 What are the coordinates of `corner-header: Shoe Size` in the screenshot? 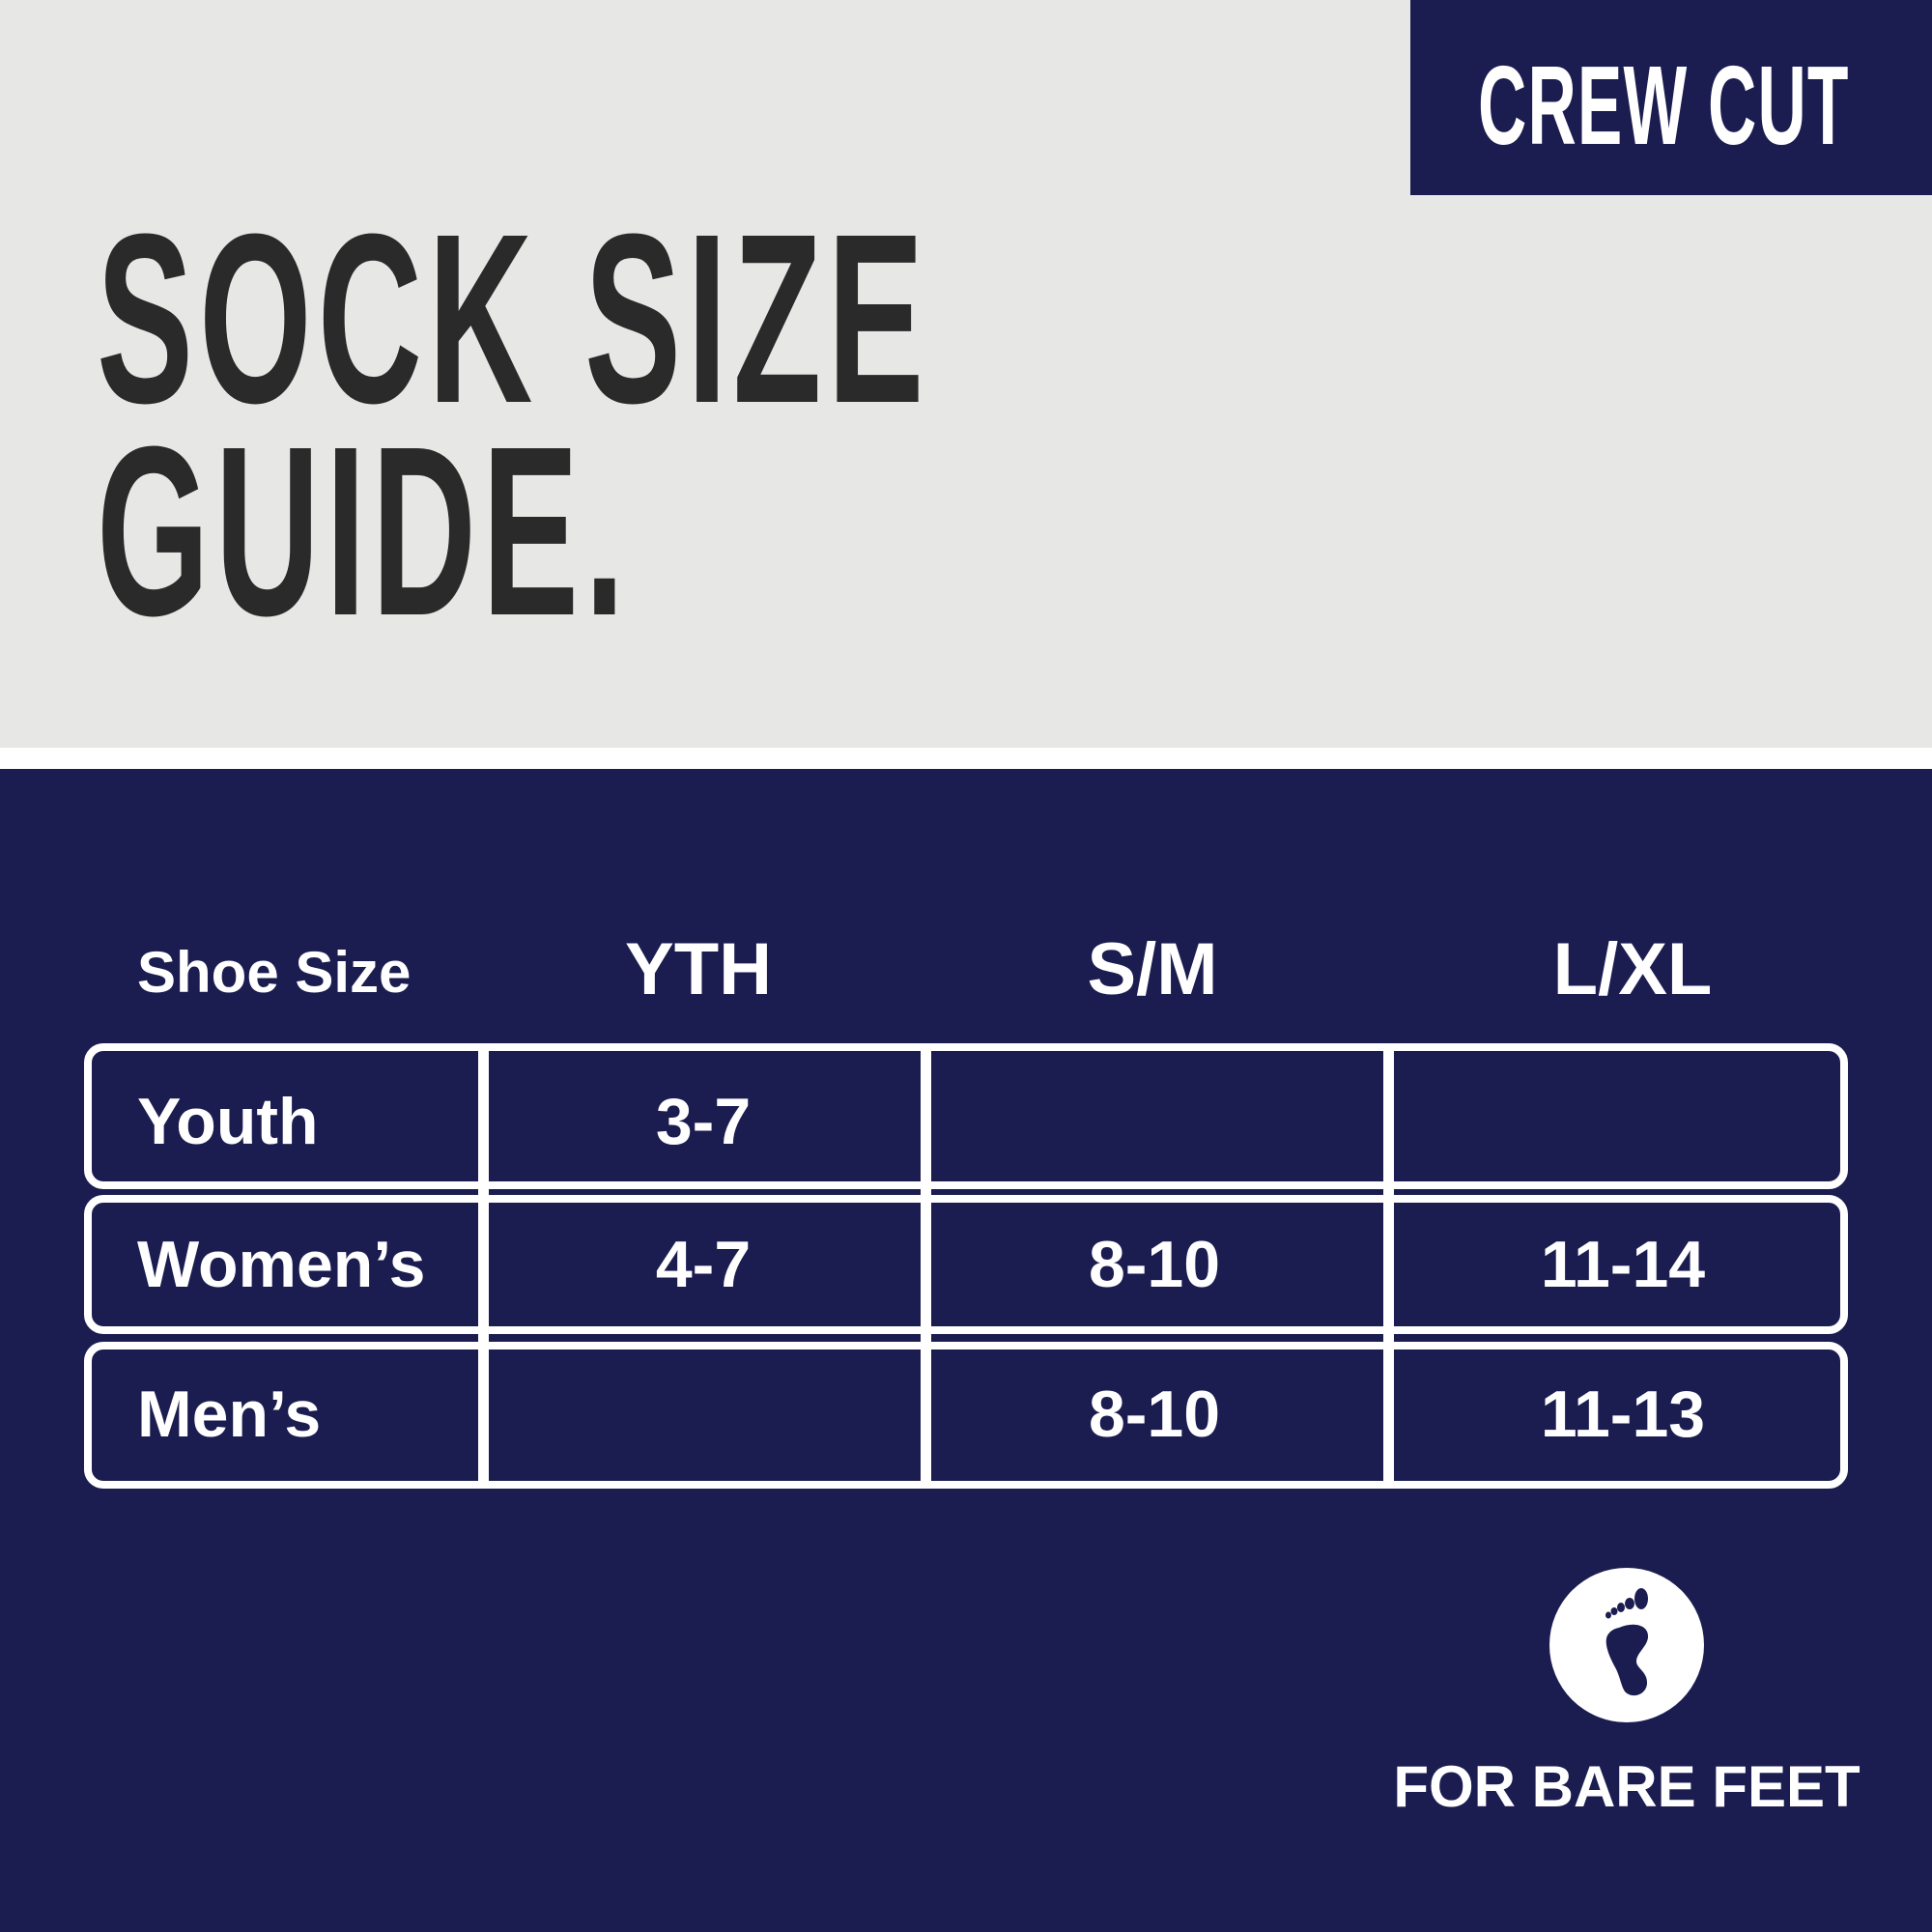 It's located at (274, 972).